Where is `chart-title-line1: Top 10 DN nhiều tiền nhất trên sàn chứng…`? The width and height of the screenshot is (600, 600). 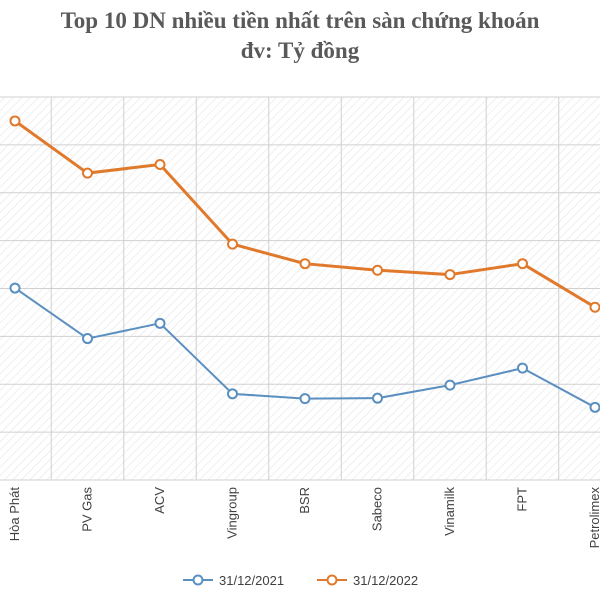
chart-title-line1: Top 10 DN nhiều tiền nhất trên sàn chứng… is located at coordinates (300, 20).